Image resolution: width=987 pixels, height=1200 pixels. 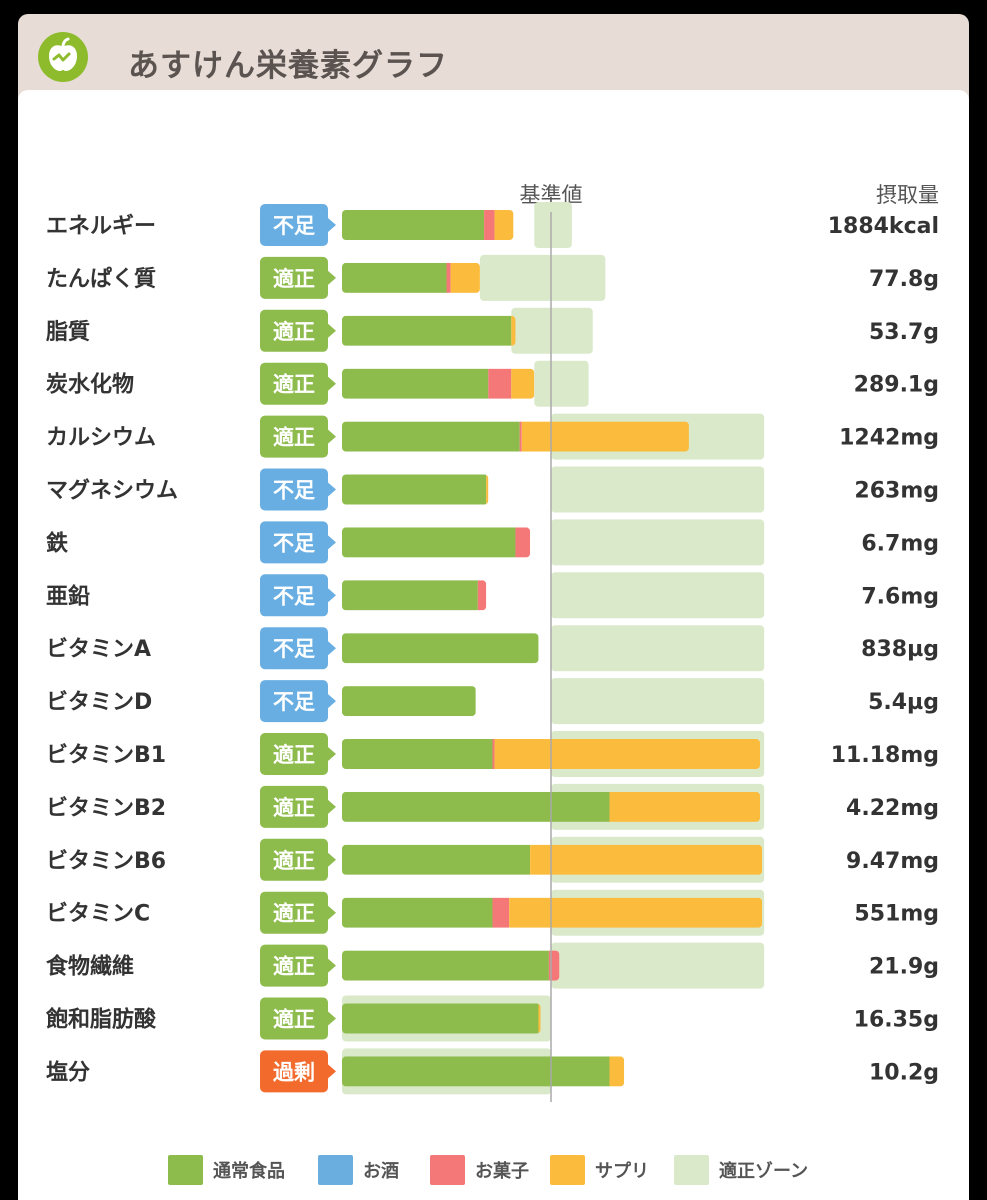 I want to click on nutrient-label: 脂質, so click(x=68, y=332).